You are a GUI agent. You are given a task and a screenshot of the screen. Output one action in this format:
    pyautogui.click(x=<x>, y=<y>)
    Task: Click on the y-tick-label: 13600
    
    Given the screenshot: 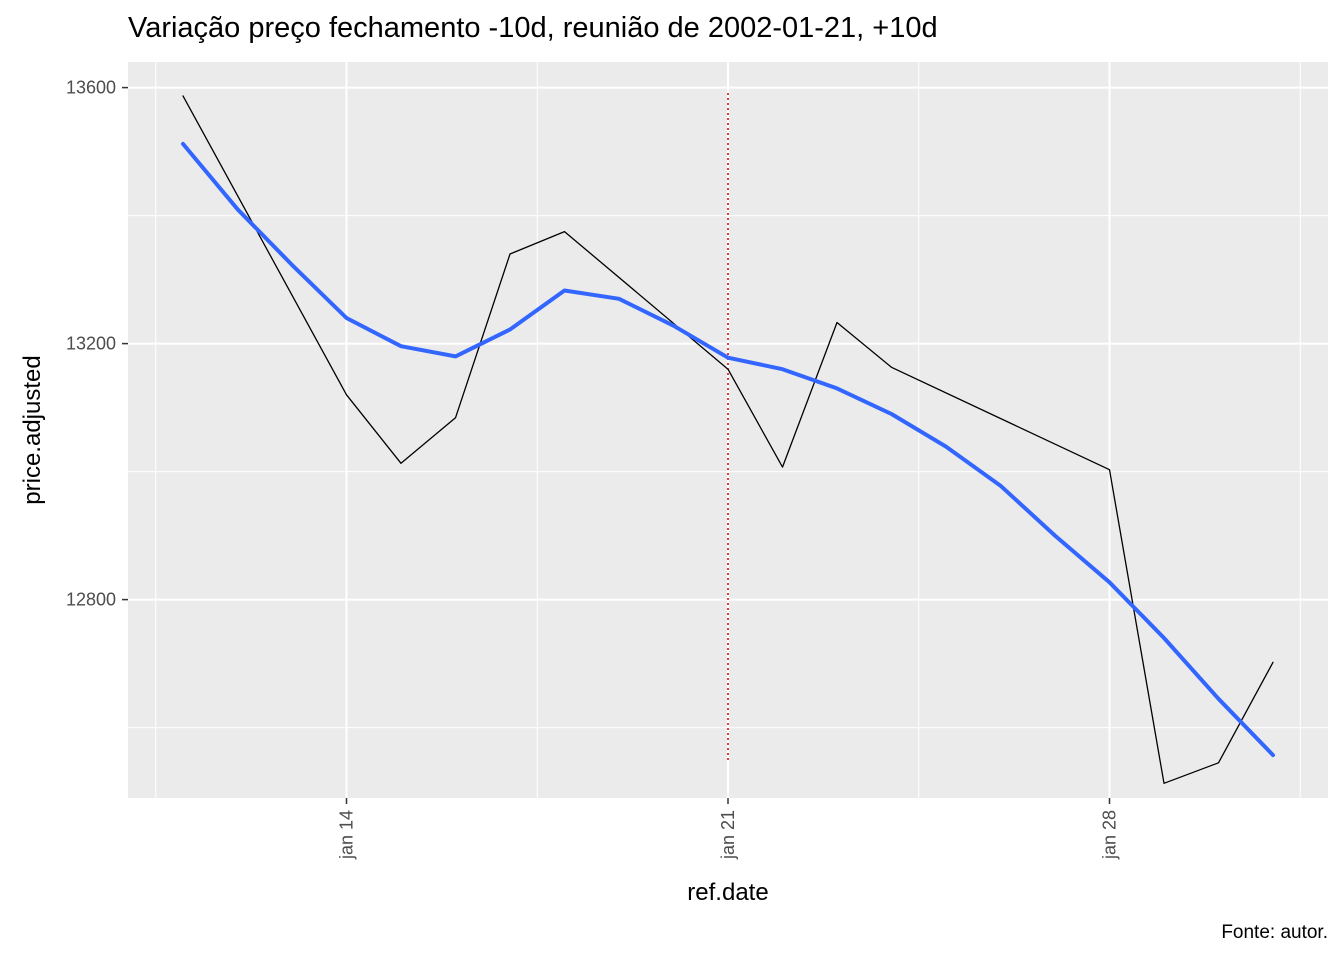 What is the action you would take?
    pyautogui.click(x=91, y=88)
    